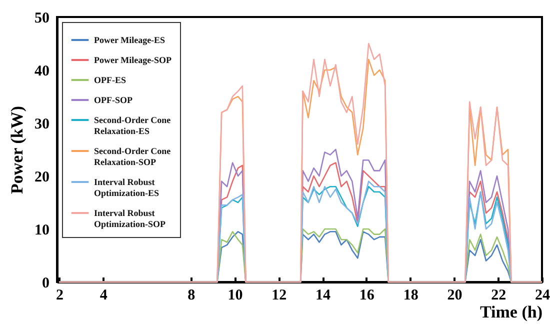 The image size is (550, 328). Describe the element at coordinates (104, 296) in the screenshot. I see `x-tick-label: 4` at that location.